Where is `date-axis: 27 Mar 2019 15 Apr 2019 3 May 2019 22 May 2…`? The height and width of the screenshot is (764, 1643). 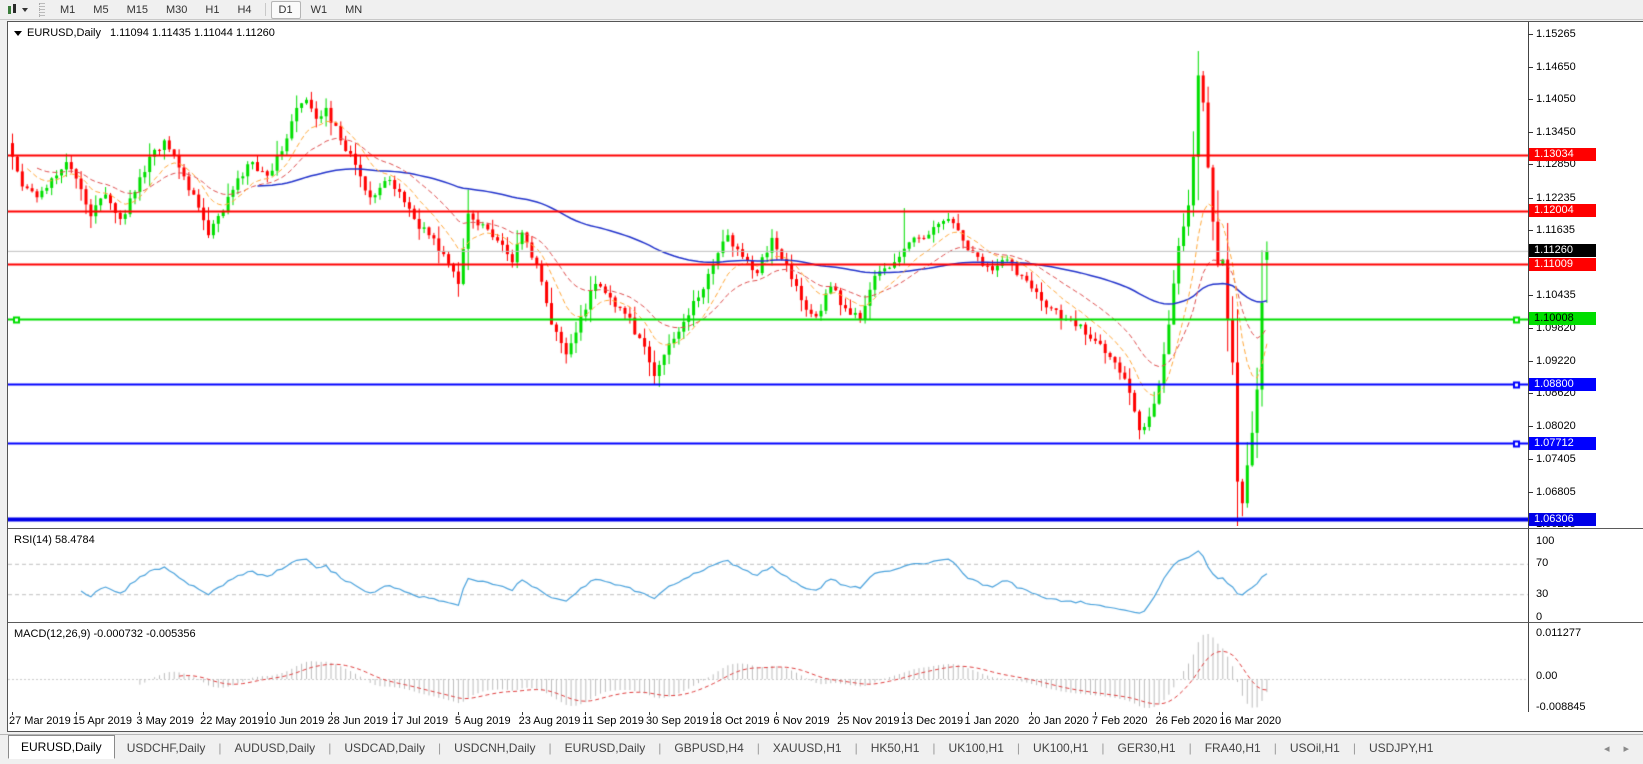
date-axis: 27 Mar 2019 15 Apr 2019 3 May 2019 22 May 2… is located at coordinates (825, 721).